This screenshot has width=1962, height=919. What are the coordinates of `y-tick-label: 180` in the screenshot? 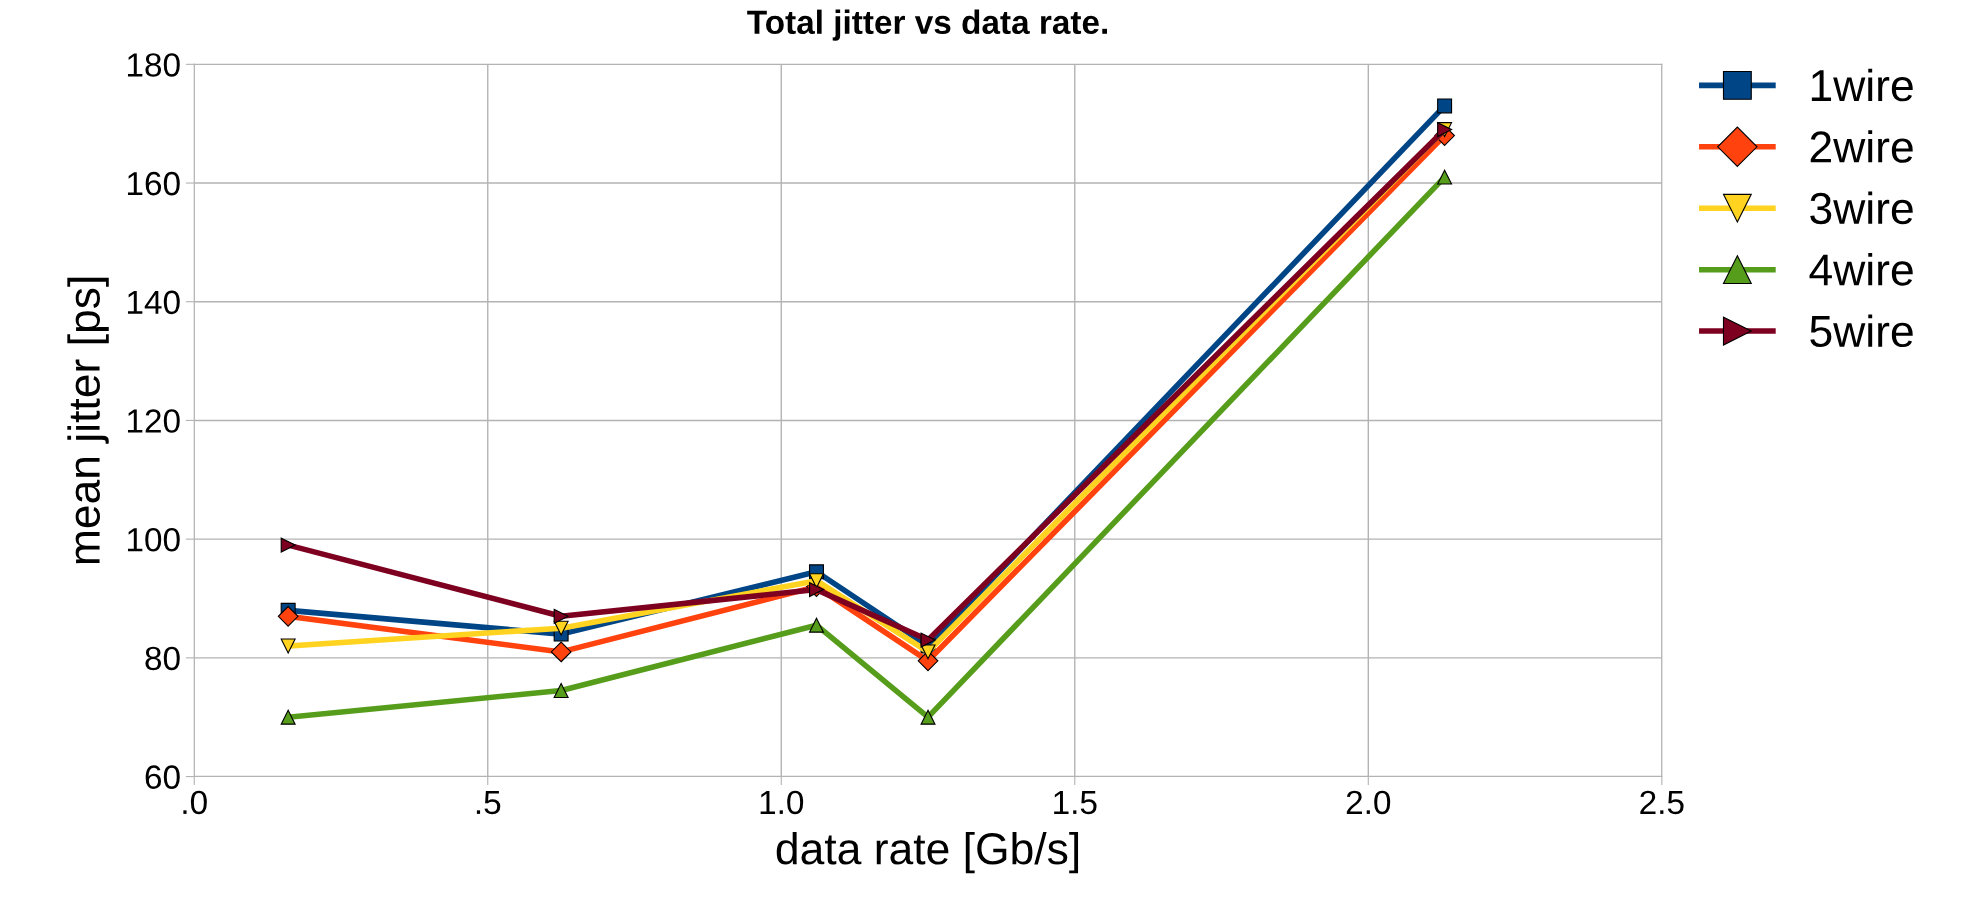 It's located at (153, 65).